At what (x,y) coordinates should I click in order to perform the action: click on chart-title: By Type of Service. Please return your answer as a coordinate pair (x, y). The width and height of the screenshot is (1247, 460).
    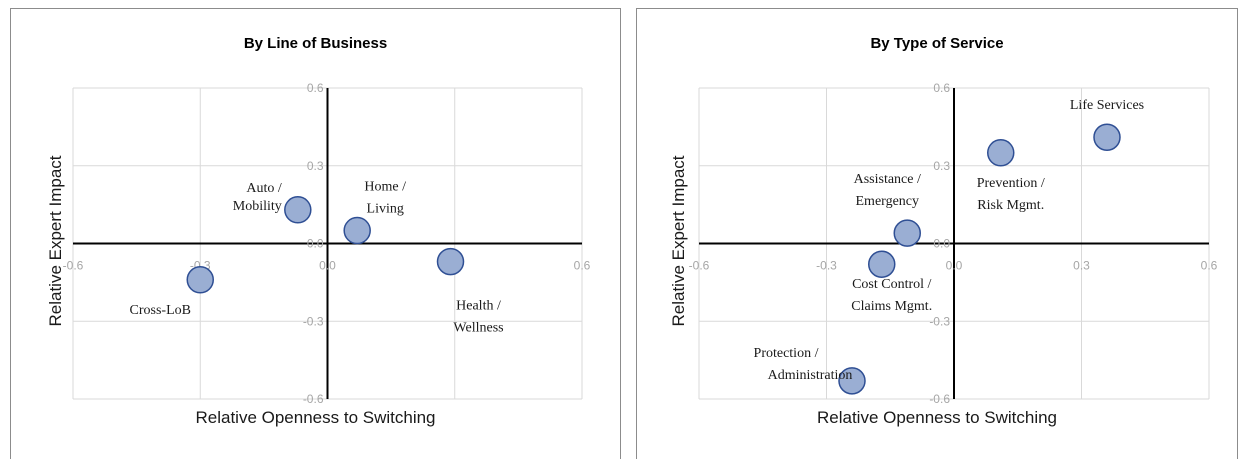
    Looking at the image, I should click on (937, 43).